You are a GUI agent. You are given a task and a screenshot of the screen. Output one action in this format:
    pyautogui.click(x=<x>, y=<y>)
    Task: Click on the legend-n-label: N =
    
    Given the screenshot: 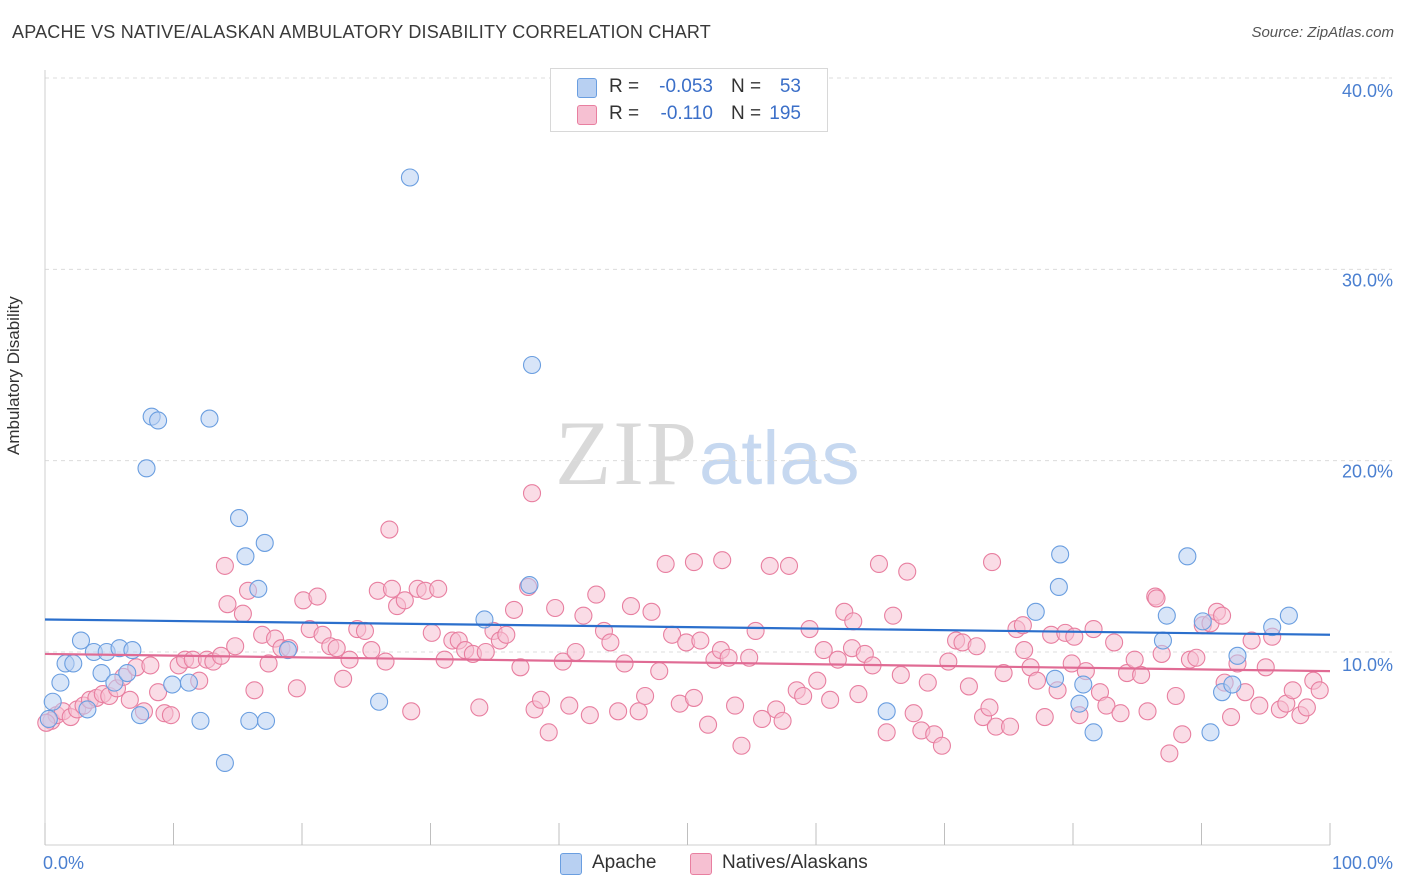 What is the action you would take?
    pyautogui.click(x=746, y=86)
    